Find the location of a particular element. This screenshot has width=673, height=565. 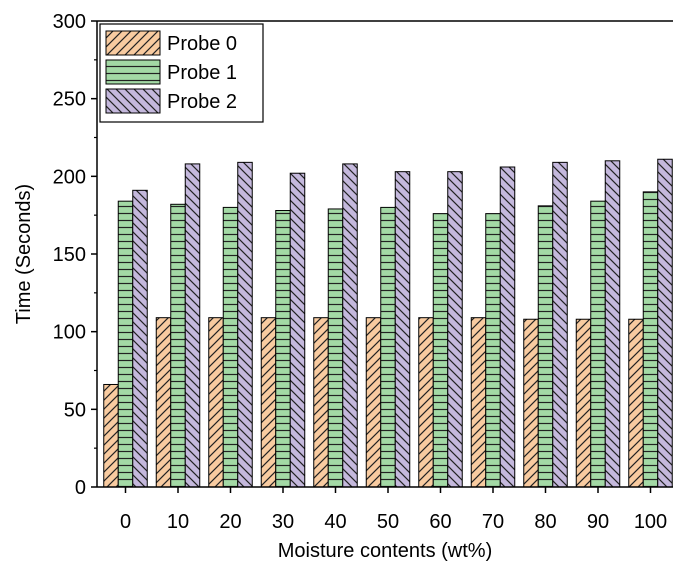

y-tick-label: 0 is located at coordinates (80, 488).